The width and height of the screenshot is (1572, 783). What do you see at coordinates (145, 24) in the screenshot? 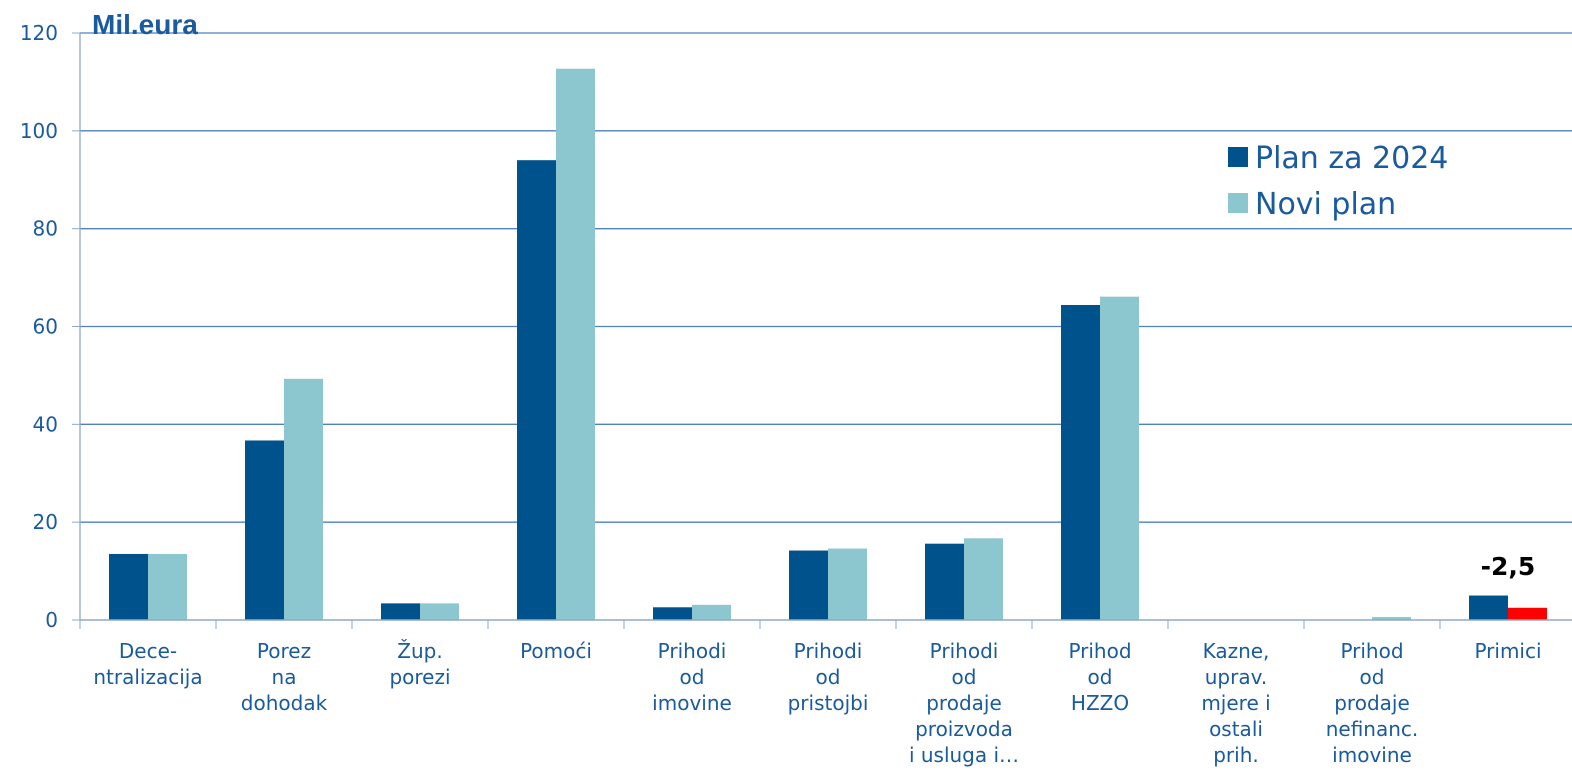
I see `unit-label: Mil.eura` at bounding box center [145, 24].